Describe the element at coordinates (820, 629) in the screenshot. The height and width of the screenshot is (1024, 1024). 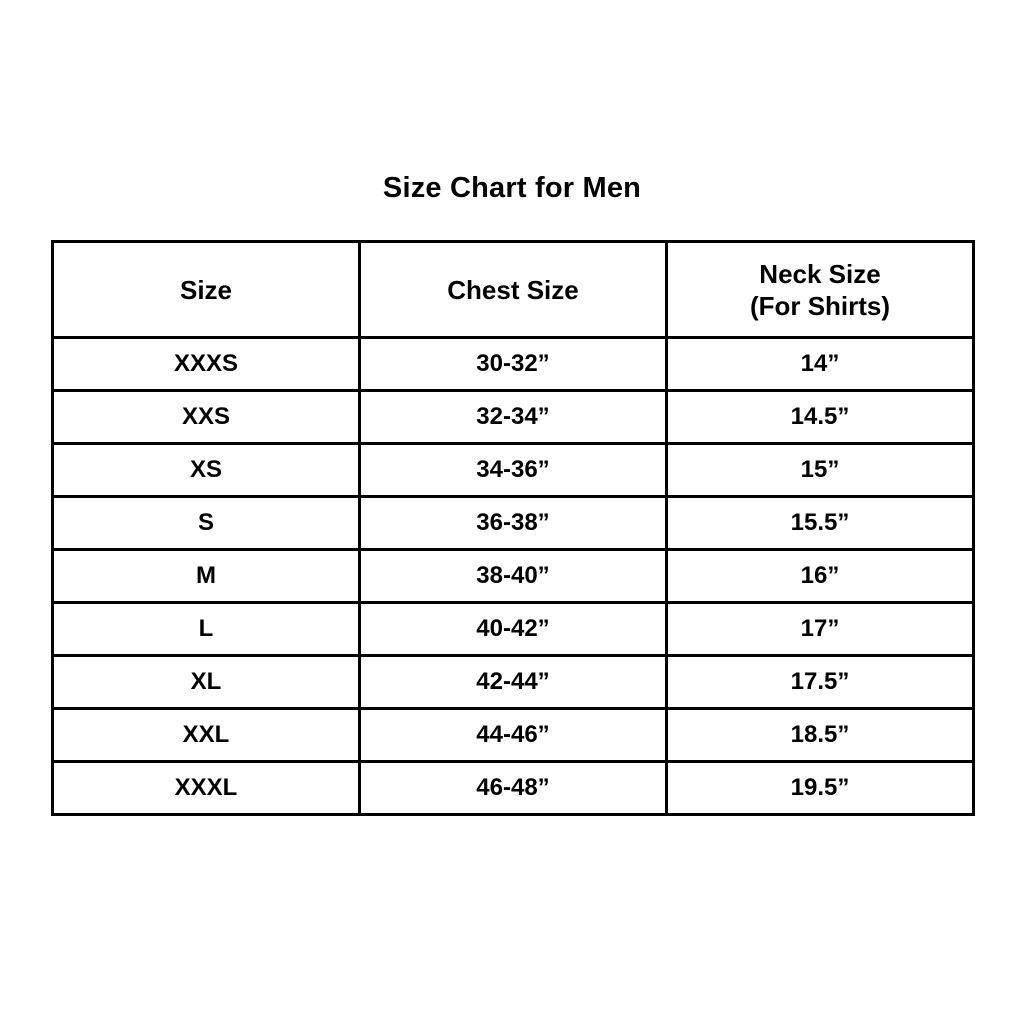
I see `cell-neck-size: 17”` at that location.